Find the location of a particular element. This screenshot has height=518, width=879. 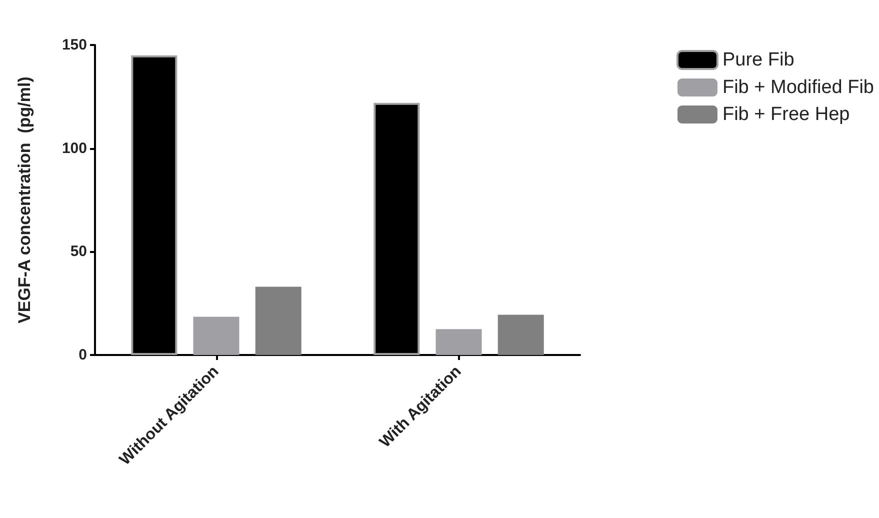

legend-label: Pure Fib is located at coordinates (758, 60).